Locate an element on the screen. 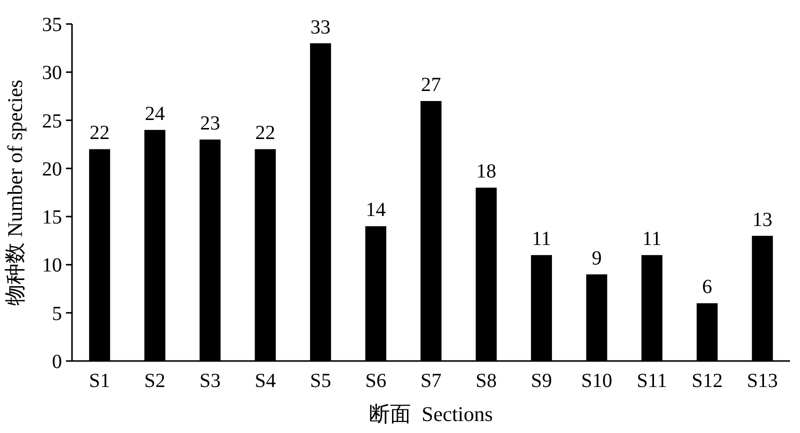  x-tick-label: S3 is located at coordinates (210, 381).